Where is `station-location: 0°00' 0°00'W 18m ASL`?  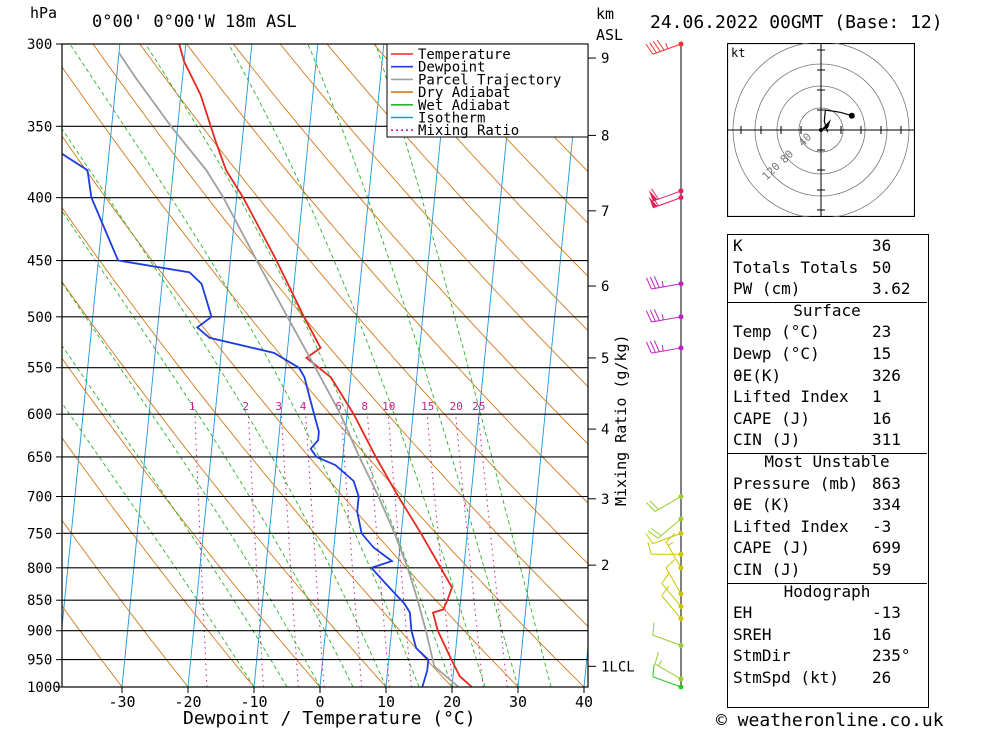 station-location: 0°00' 0°00'W 18m ASL is located at coordinates (194, 22).